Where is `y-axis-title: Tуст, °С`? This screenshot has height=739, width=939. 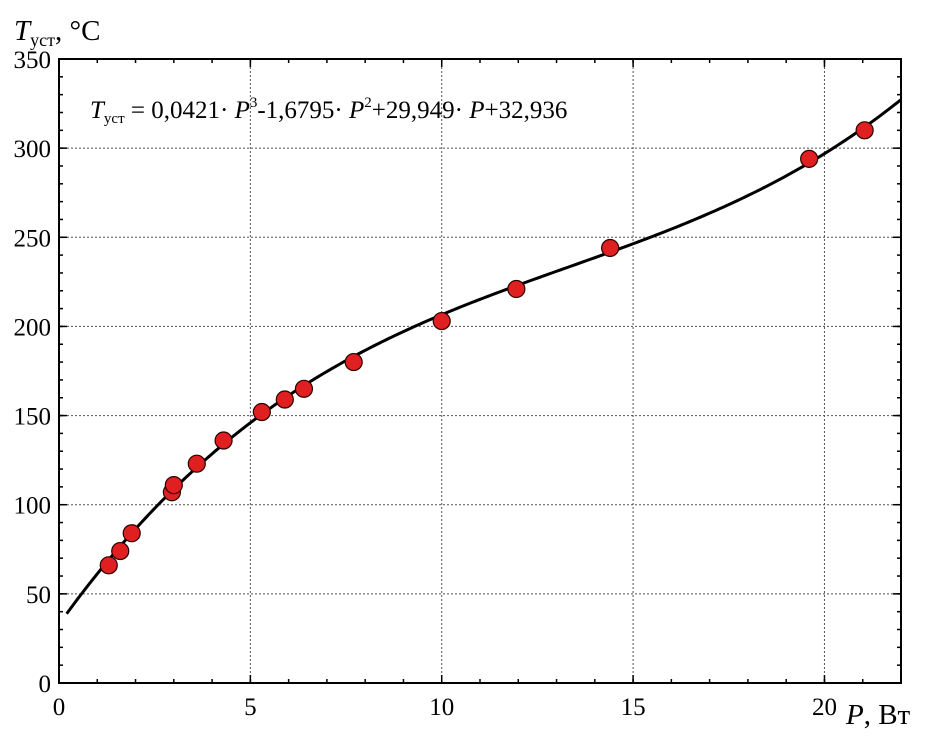 y-axis-title: Tуст, °С is located at coordinates (57, 32).